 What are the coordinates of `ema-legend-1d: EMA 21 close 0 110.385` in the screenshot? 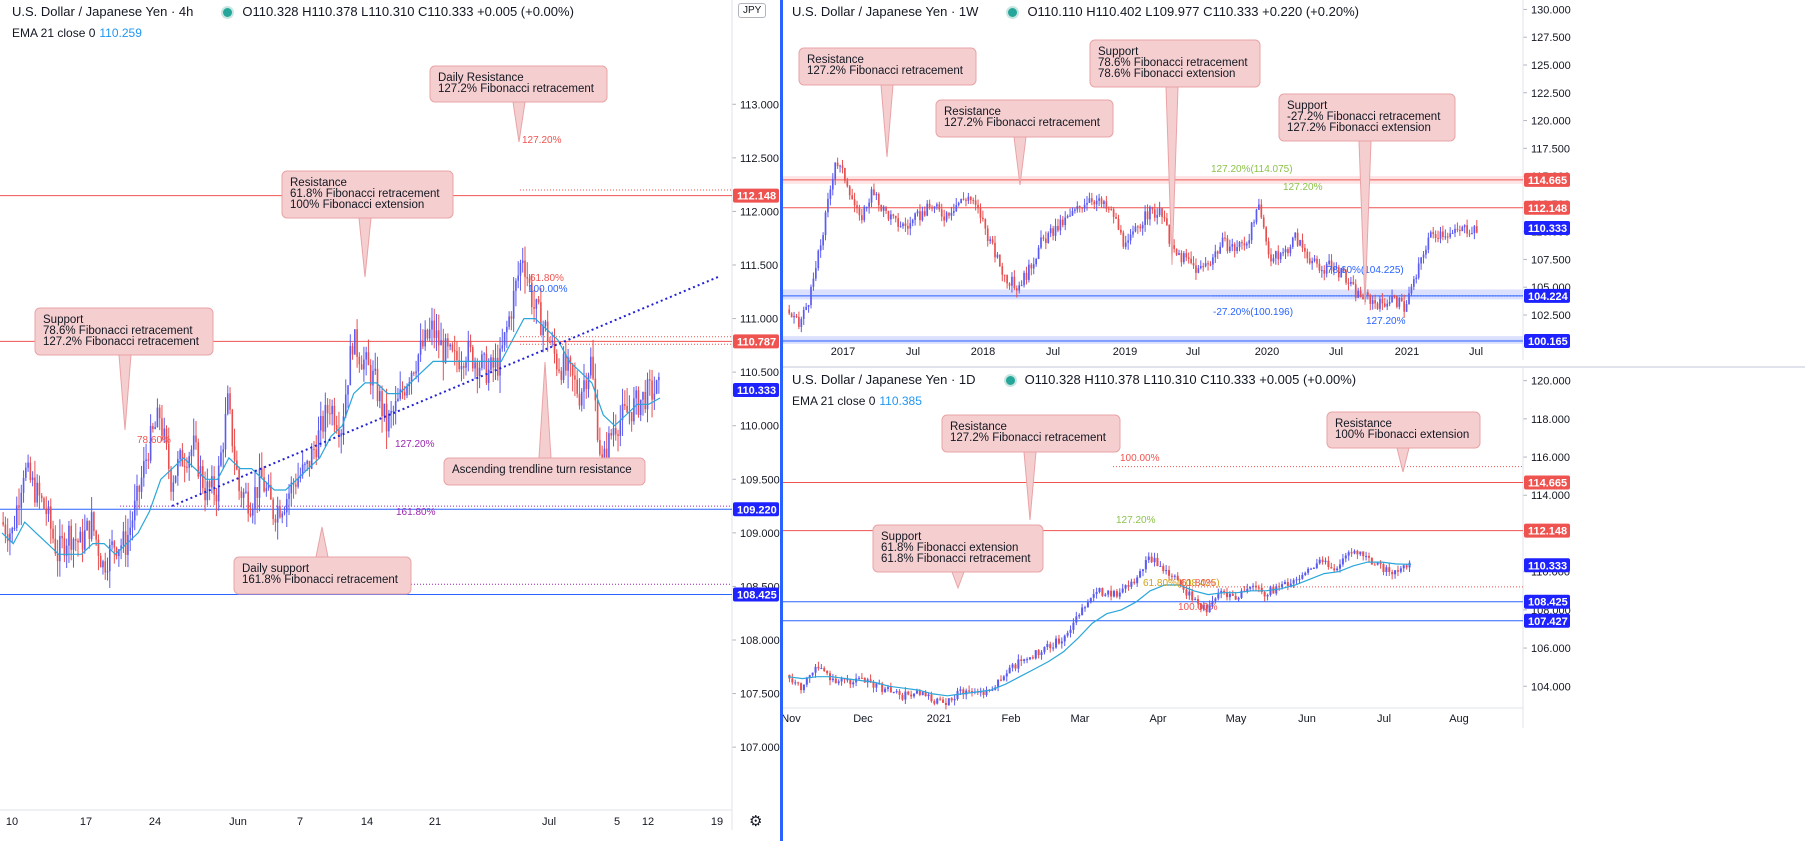 It's located at (857, 401).